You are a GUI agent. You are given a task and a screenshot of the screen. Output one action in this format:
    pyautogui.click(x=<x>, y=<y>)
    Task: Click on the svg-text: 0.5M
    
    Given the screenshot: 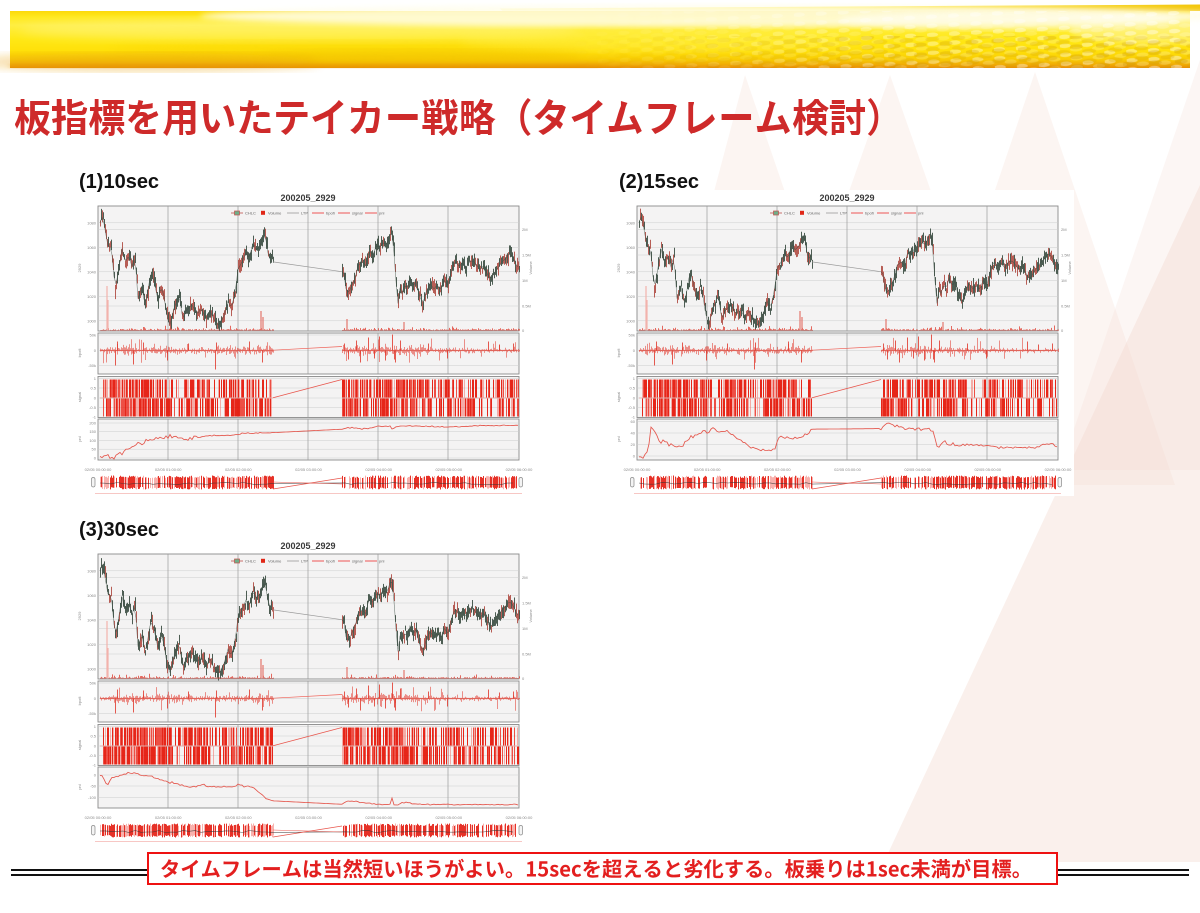 What is the action you would take?
    pyautogui.click(x=526, y=306)
    